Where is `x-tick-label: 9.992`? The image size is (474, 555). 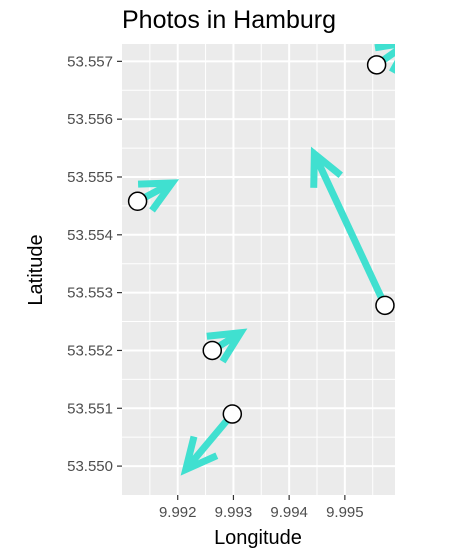 x-tick-label: 9.992 is located at coordinates (178, 512).